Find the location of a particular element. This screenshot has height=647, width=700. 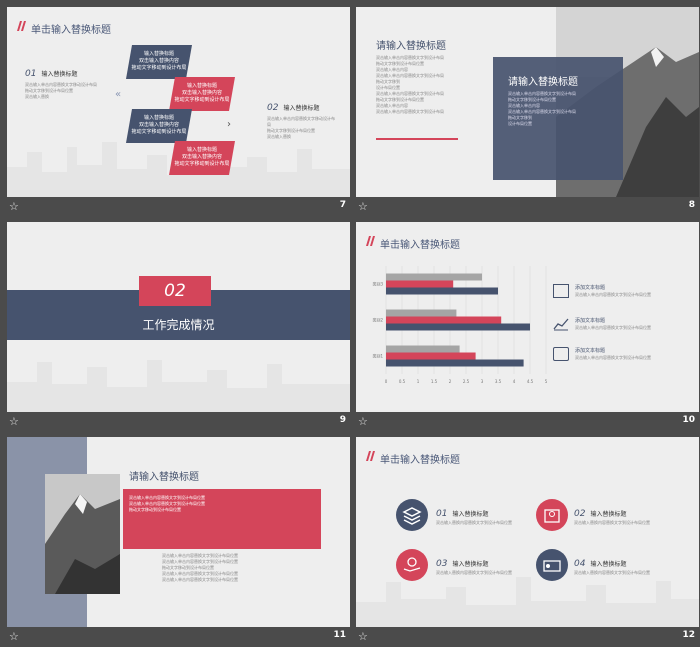

slide-footer: ☆ 11 is located at coordinates (178, 637).